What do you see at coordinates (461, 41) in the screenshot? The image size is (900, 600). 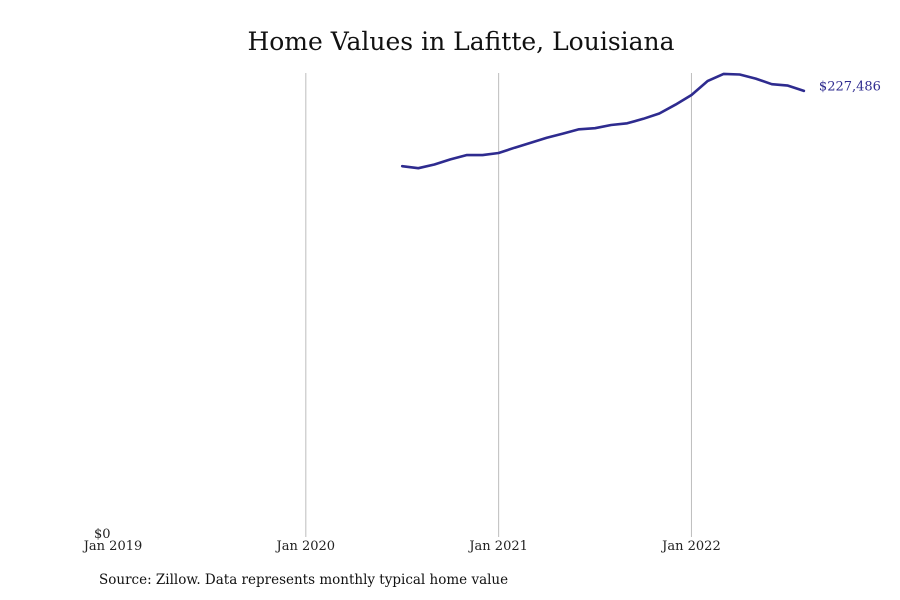 I see `chart-title: Home Values in Lafitte, Louisiana` at bounding box center [461, 41].